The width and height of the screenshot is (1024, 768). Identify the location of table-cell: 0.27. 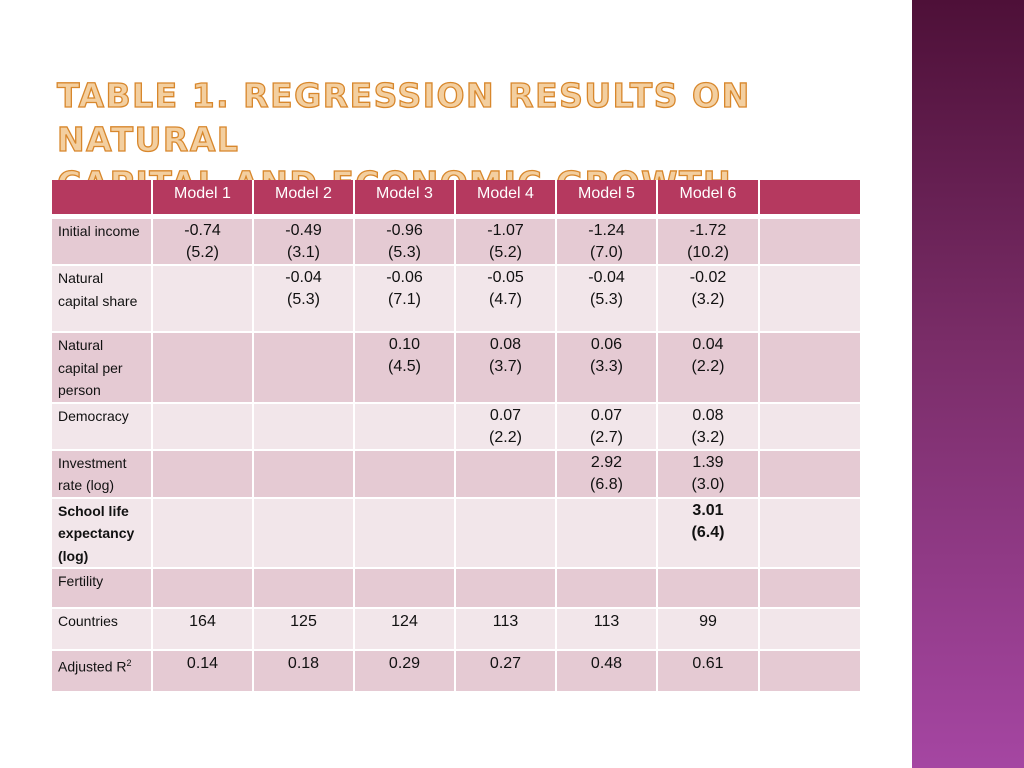
(506, 672).